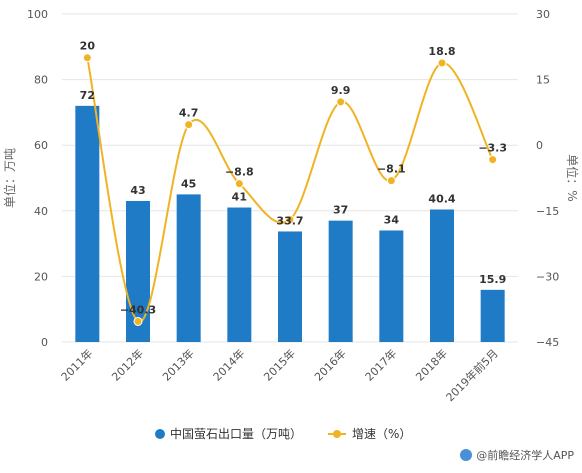  I want to click on x-tick-label: 2014年, so click(228, 364).